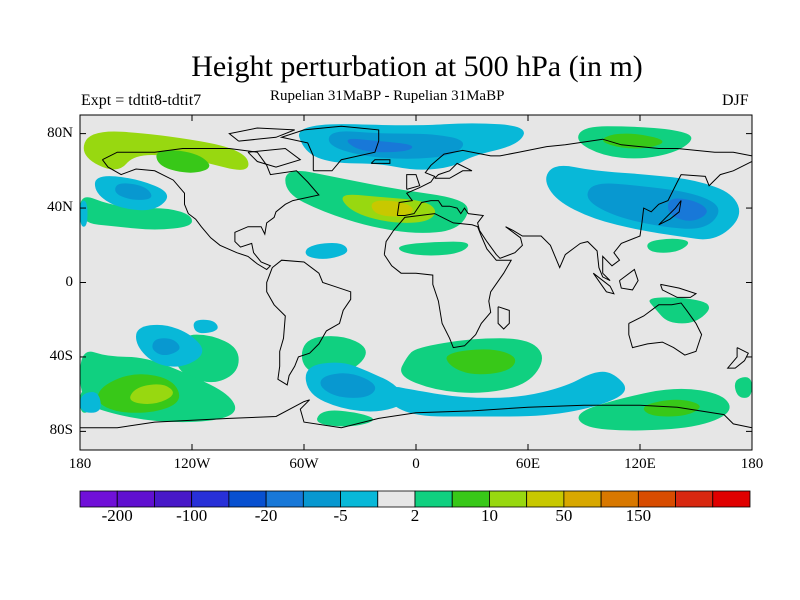 This screenshot has height=600, width=800. What do you see at coordinates (528, 464) in the screenshot?
I see `lon-tick-label: 60E` at bounding box center [528, 464].